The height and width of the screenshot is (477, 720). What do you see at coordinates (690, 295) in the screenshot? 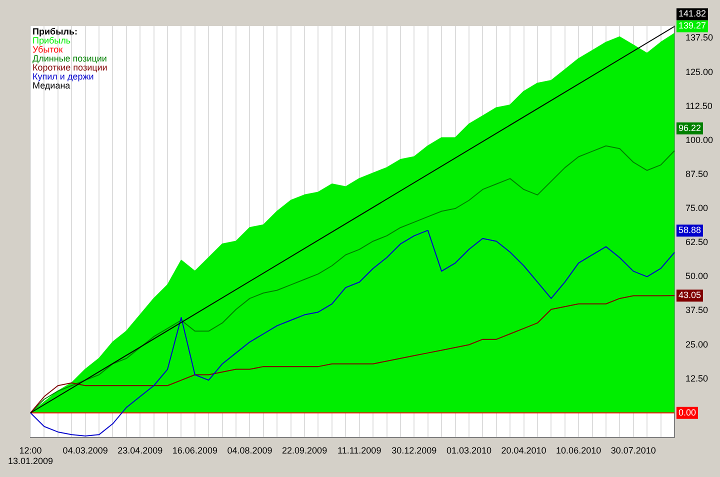
I see `data-label: 43.05` at bounding box center [690, 295].